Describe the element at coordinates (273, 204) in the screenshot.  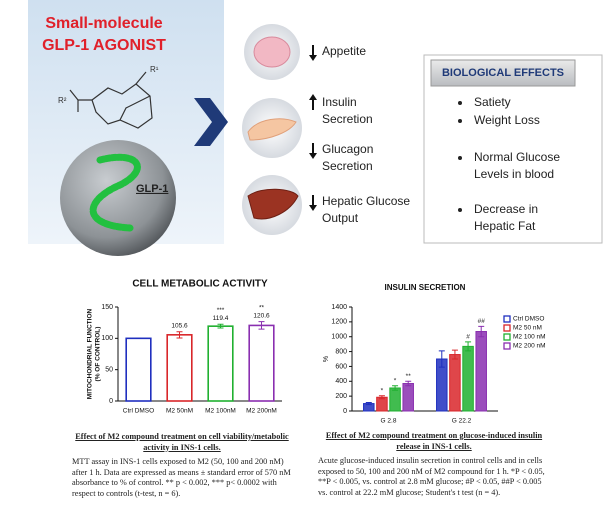
I see `liver` at that location.